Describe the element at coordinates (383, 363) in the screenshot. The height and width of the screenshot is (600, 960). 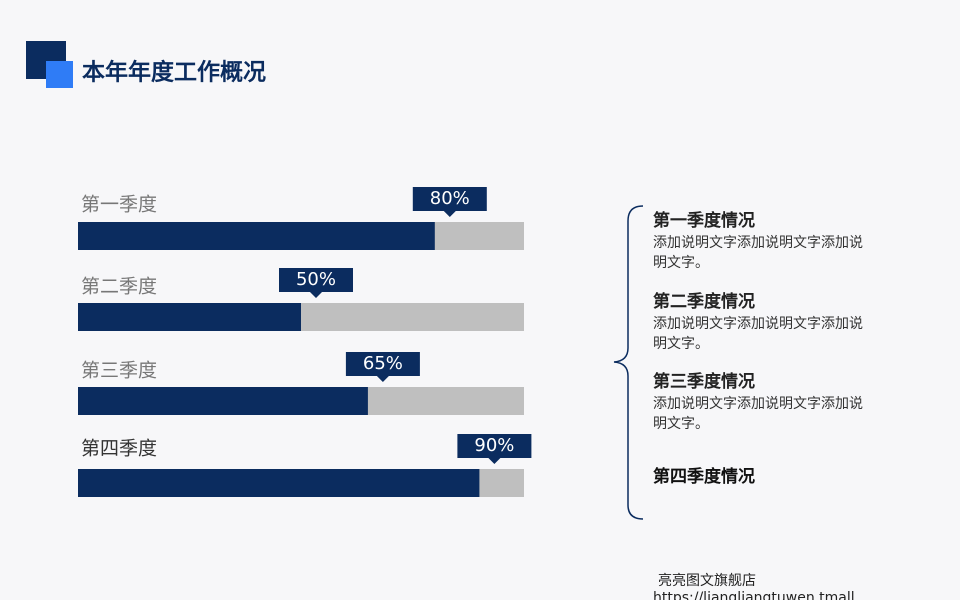
I see `value-label: 65%` at that location.